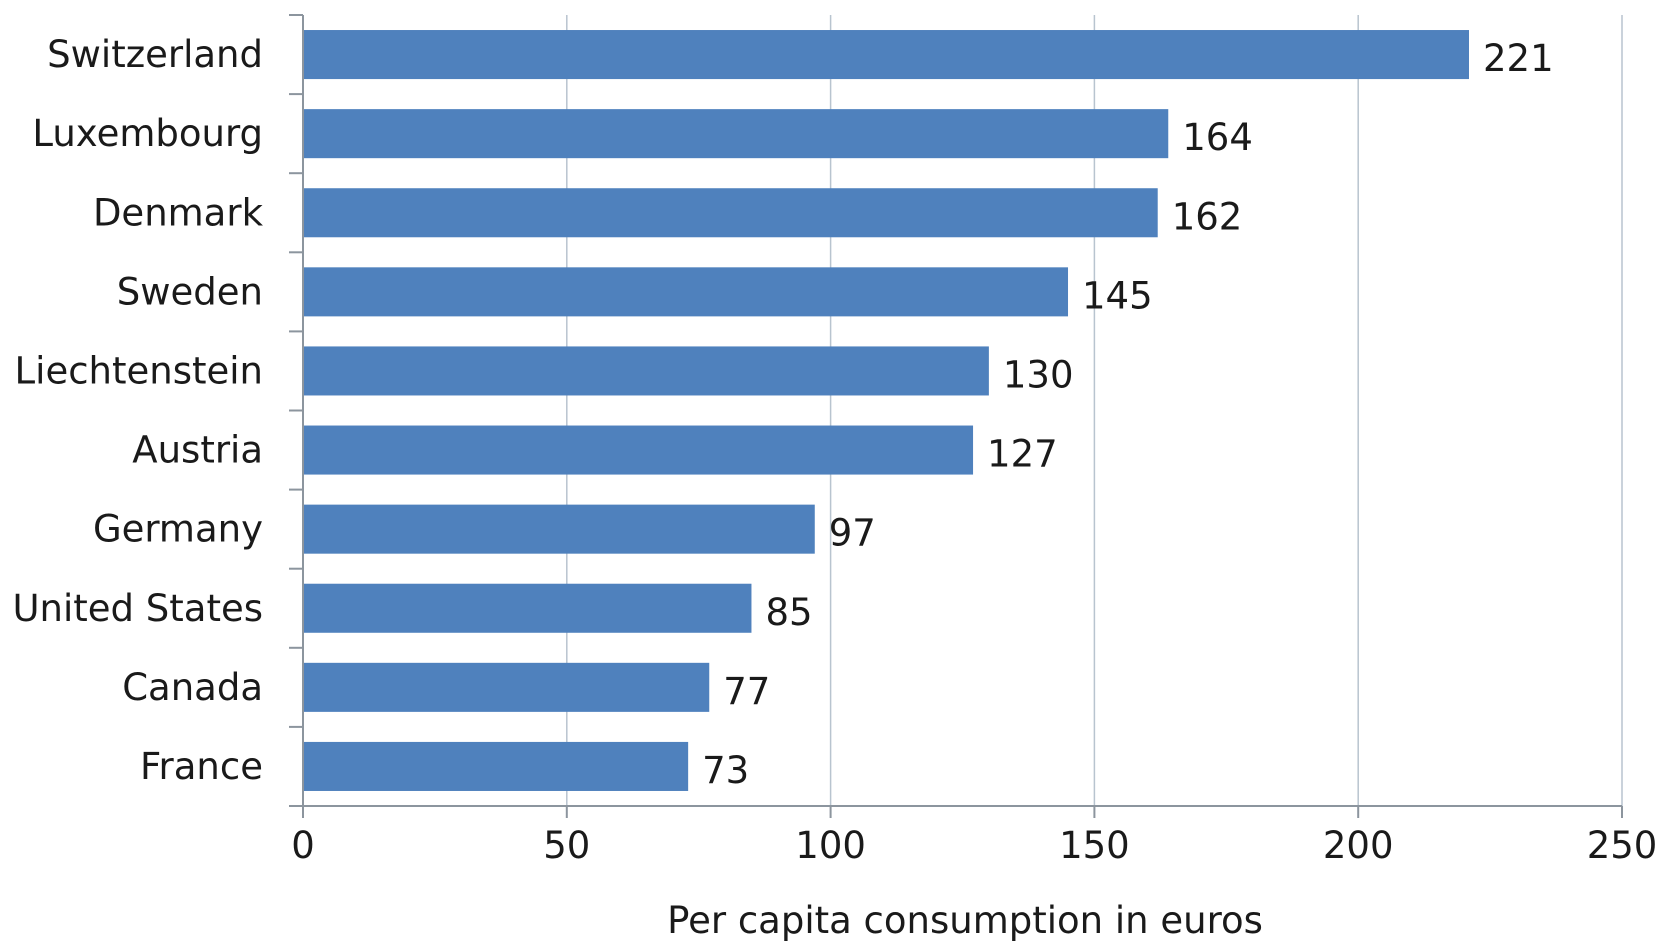 The image size is (1661, 949). I want to click on data-label: 97, so click(852, 533).